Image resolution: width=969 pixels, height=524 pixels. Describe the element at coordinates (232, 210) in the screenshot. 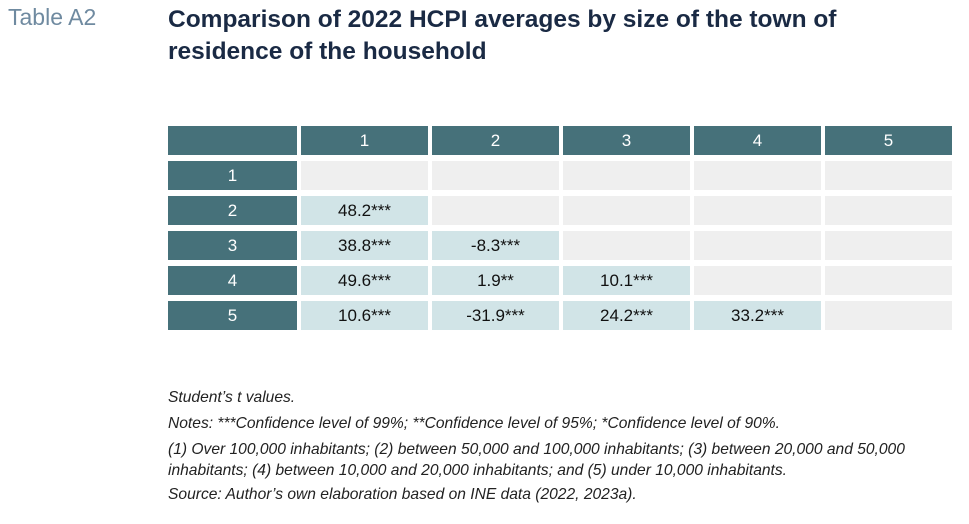

I see `row-header: 2` at that location.